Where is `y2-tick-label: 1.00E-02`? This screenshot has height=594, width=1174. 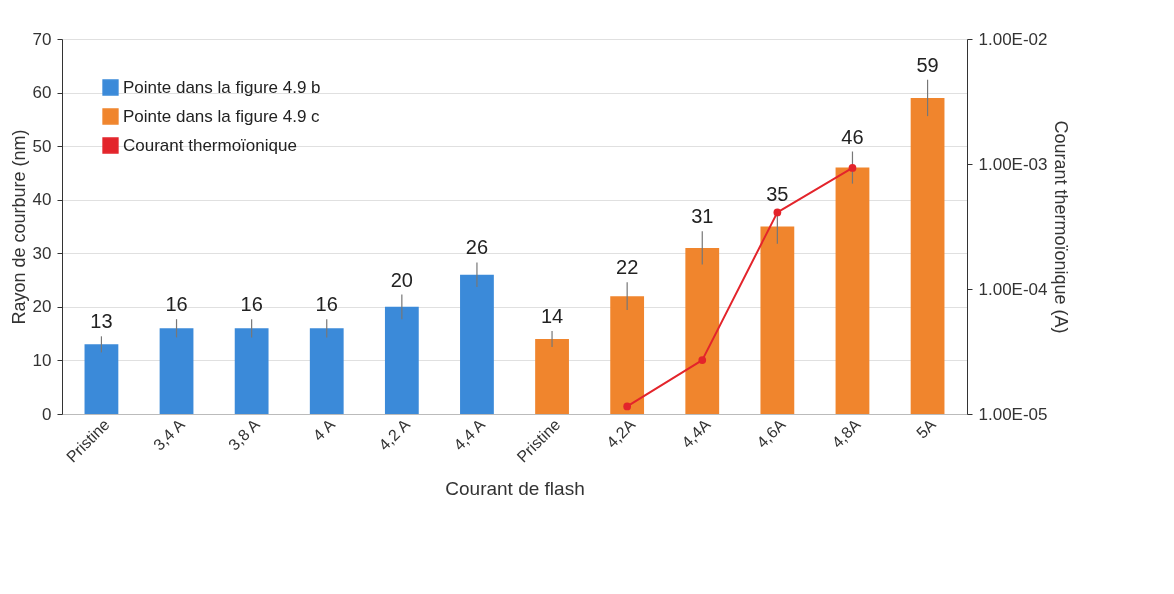 y2-tick-label: 1.00E-02 is located at coordinates (1013, 39).